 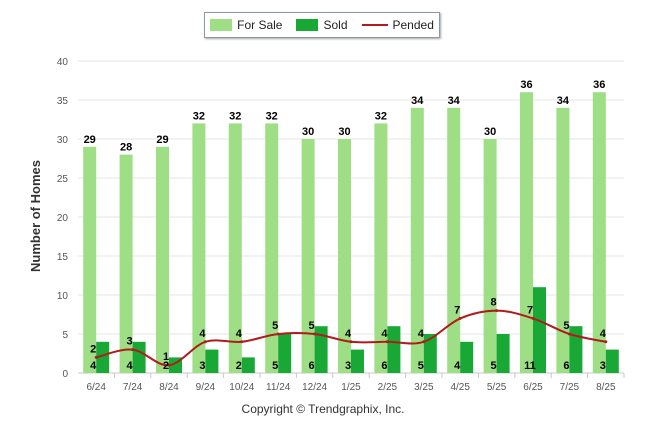 I want to click on x-tick-label: 8/24, so click(x=169, y=387).